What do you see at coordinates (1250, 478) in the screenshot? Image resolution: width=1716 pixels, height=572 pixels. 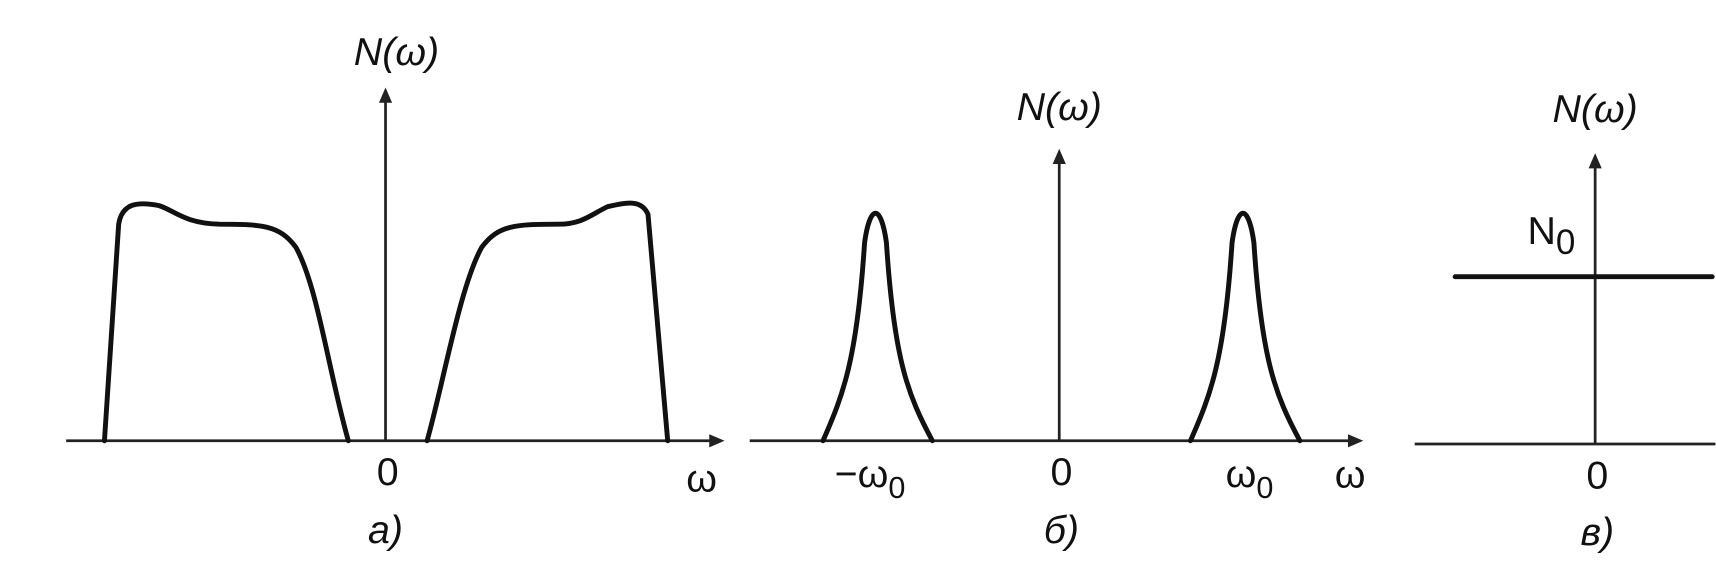 I see `pos-marker: ω0` at bounding box center [1250, 478].